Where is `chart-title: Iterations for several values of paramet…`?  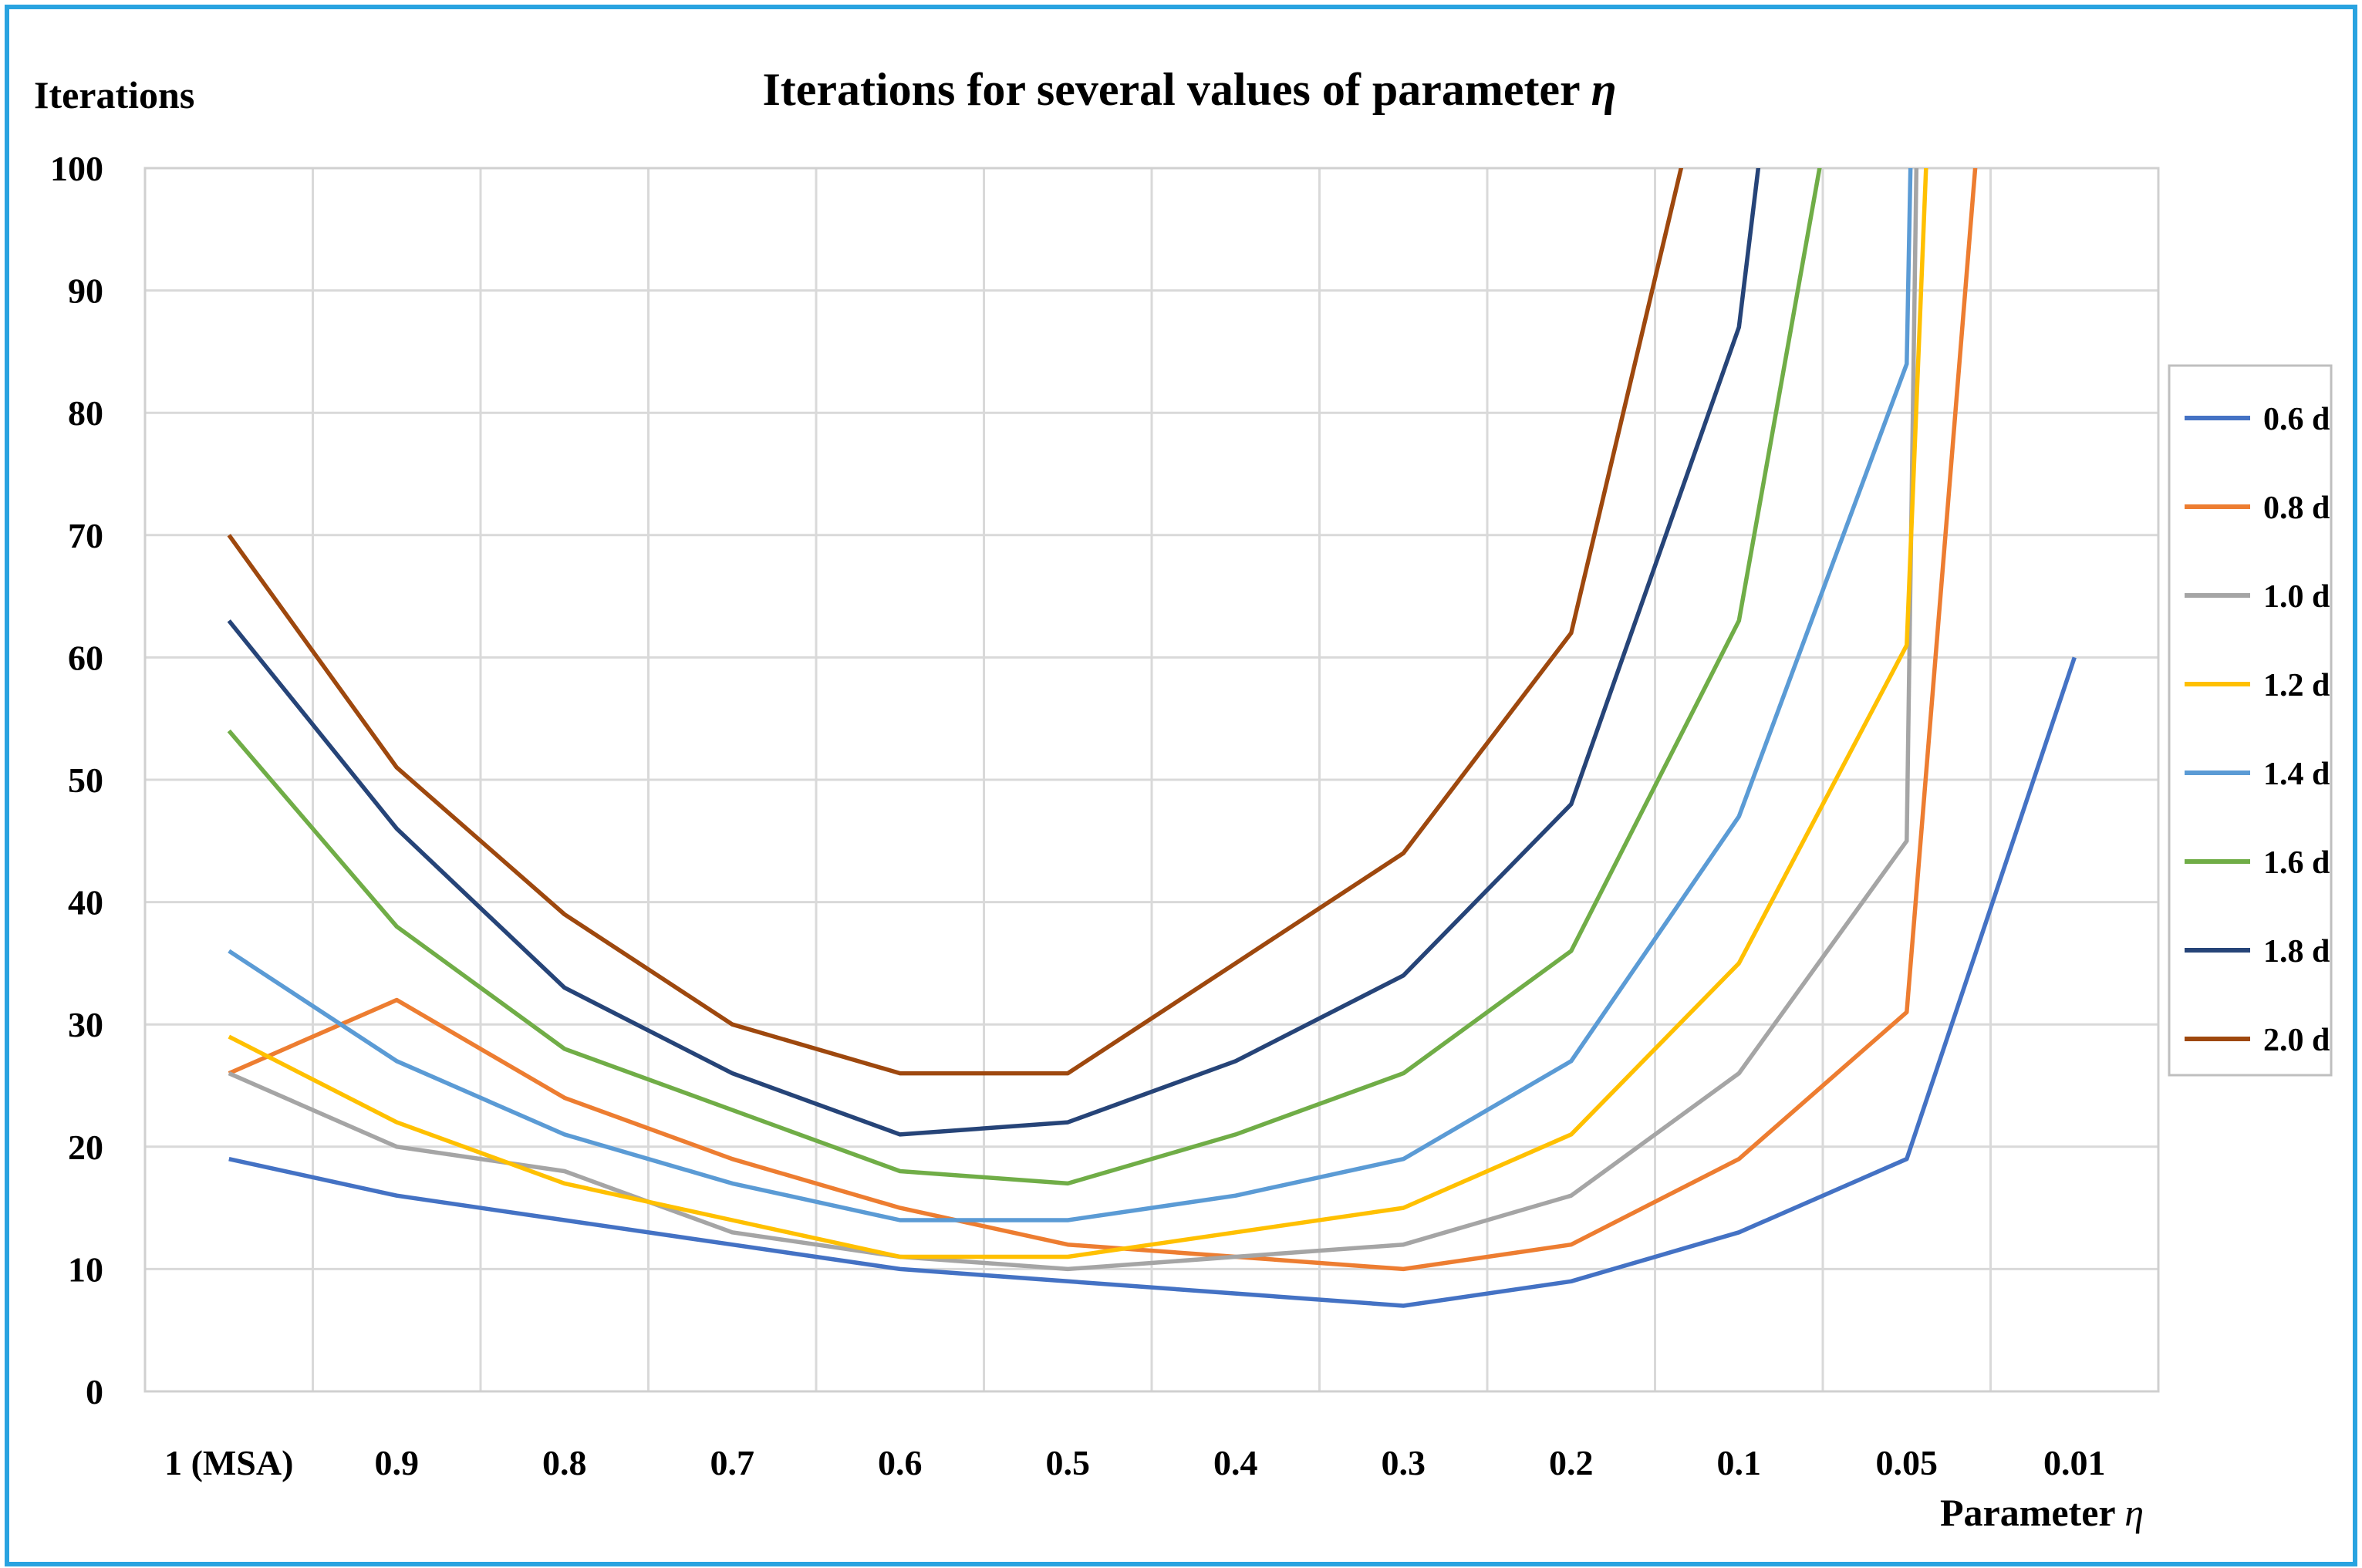 chart-title: Iterations for several values of paramet… is located at coordinates (1189, 89).